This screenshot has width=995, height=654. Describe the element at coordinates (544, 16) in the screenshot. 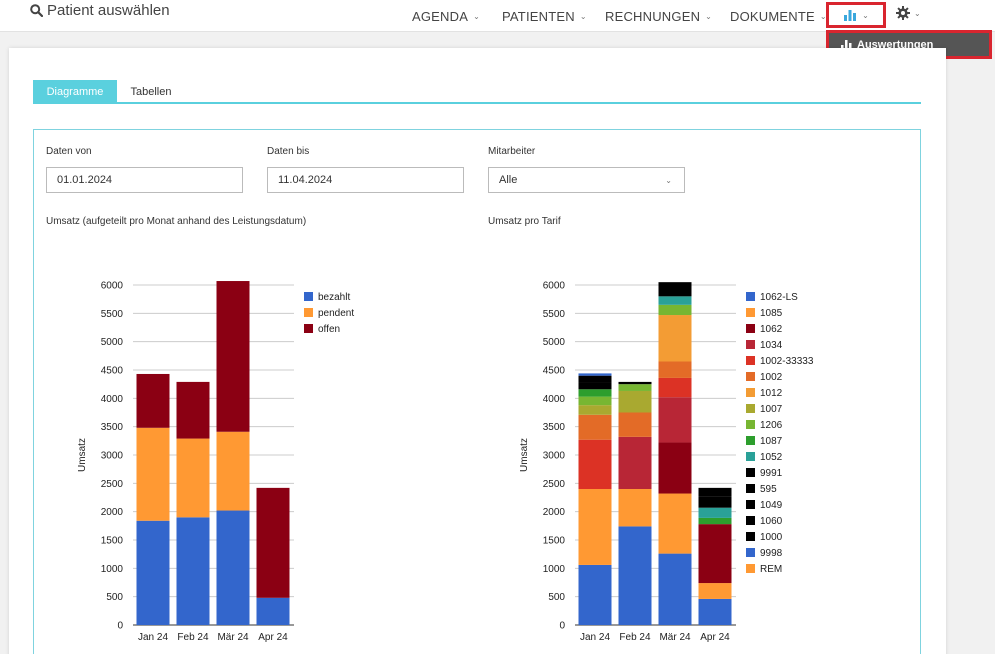

I see `nav-patienten: PATIENTEN ⌄` at that location.